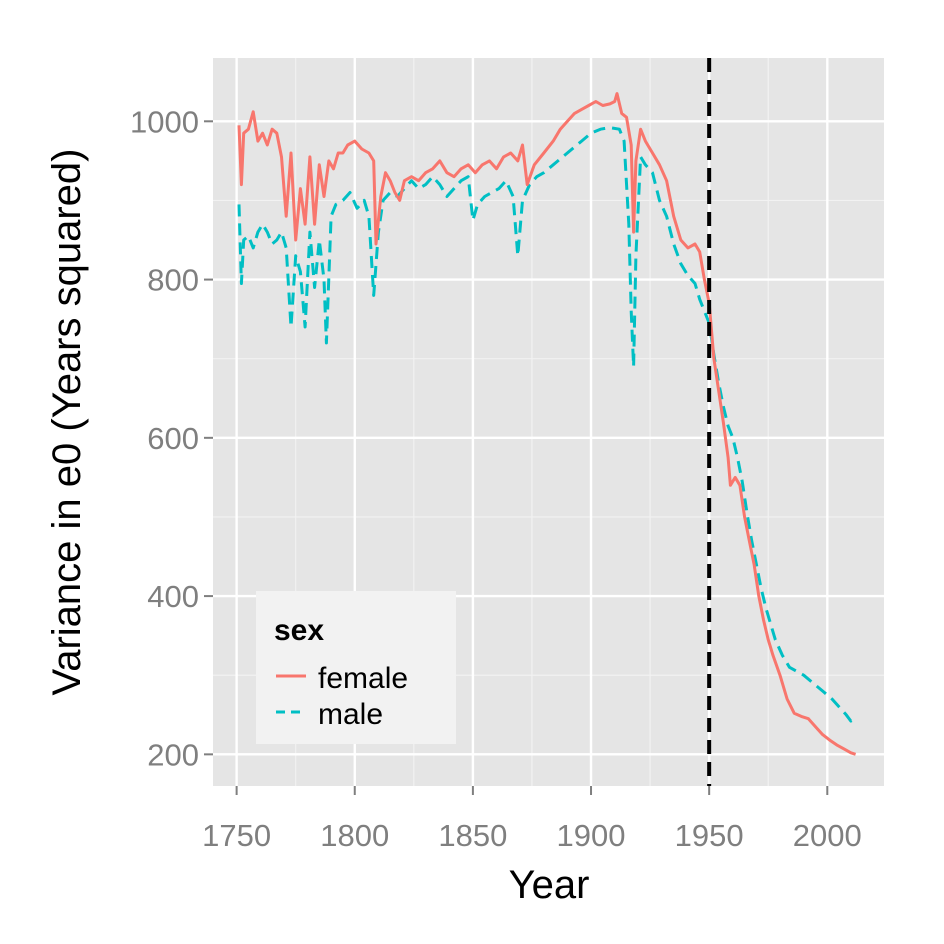 This screenshot has height=944, width=944. Describe the element at coordinates (173, 596) in the screenshot. I see `y-tick-label-400: 400` at that location.